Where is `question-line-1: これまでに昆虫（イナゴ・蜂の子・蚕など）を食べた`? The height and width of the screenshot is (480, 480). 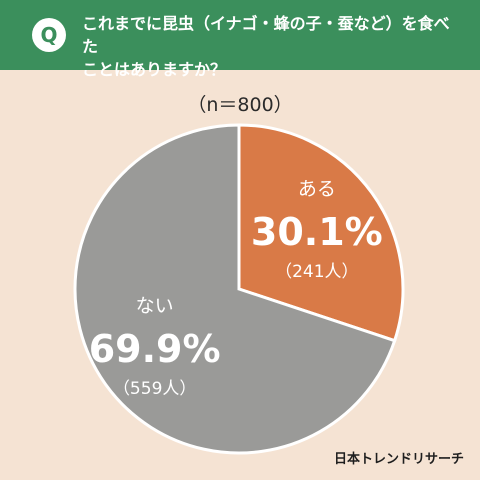 question-line-1: これまでに昆虫（イナゴ・蜂の子・蚕など）を食べた is located at coordinates (266, 35).